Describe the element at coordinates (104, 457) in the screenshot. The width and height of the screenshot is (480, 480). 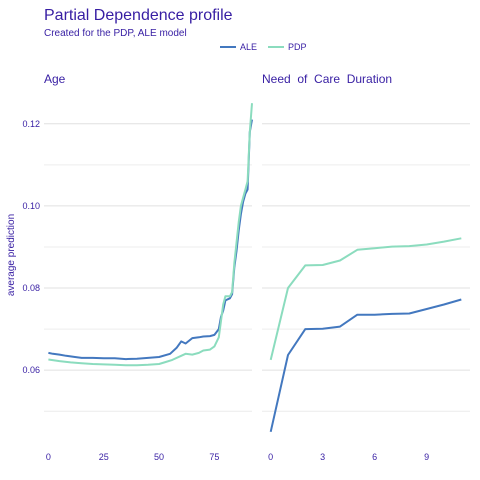
I see `x-tick-label: 25` at that location.